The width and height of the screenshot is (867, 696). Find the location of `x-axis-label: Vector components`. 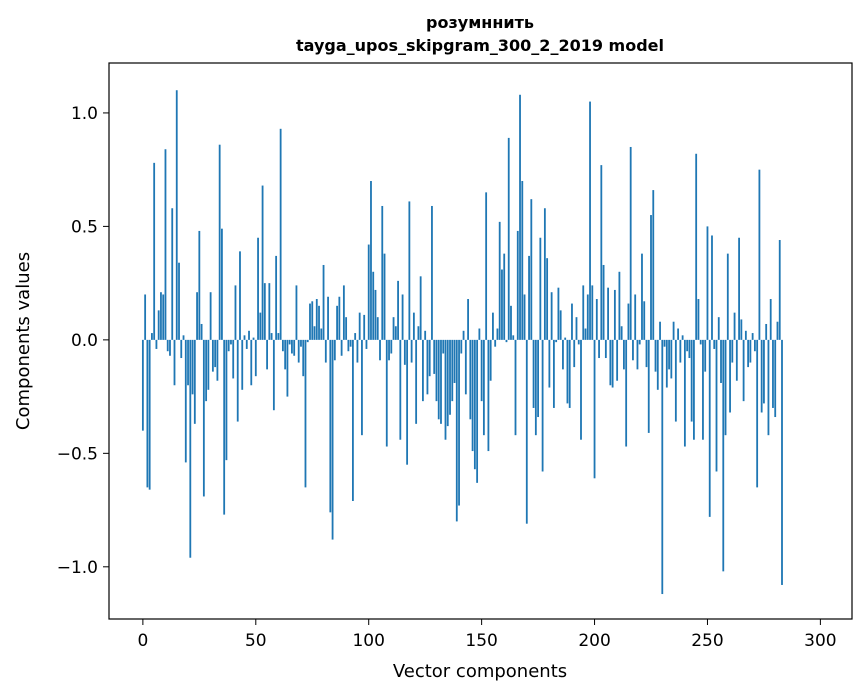

x-axis-label: Vector components is located at coordinates (480, 671).